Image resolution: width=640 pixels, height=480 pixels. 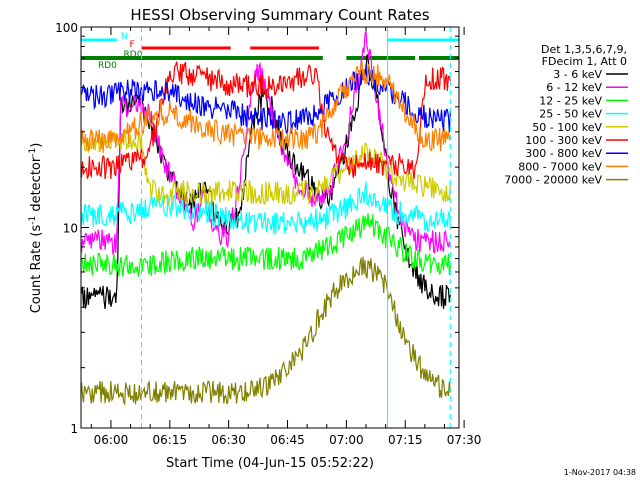 What do you see at coordinates (567, 127) in the screenshot?
I see `legend-label-4: 50 - 100 keV` at bounding box center [567, 127].